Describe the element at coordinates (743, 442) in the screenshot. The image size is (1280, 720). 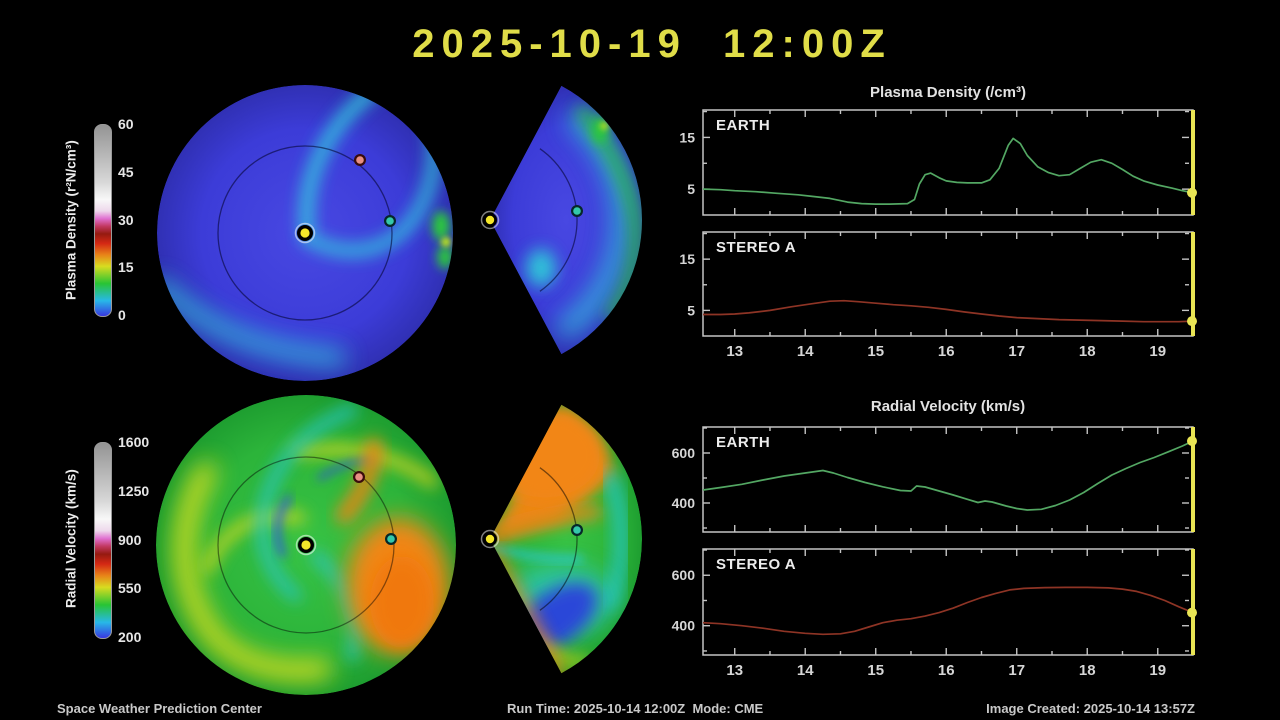
I see `panel-label-velocity-earth: EARTH` at that location.